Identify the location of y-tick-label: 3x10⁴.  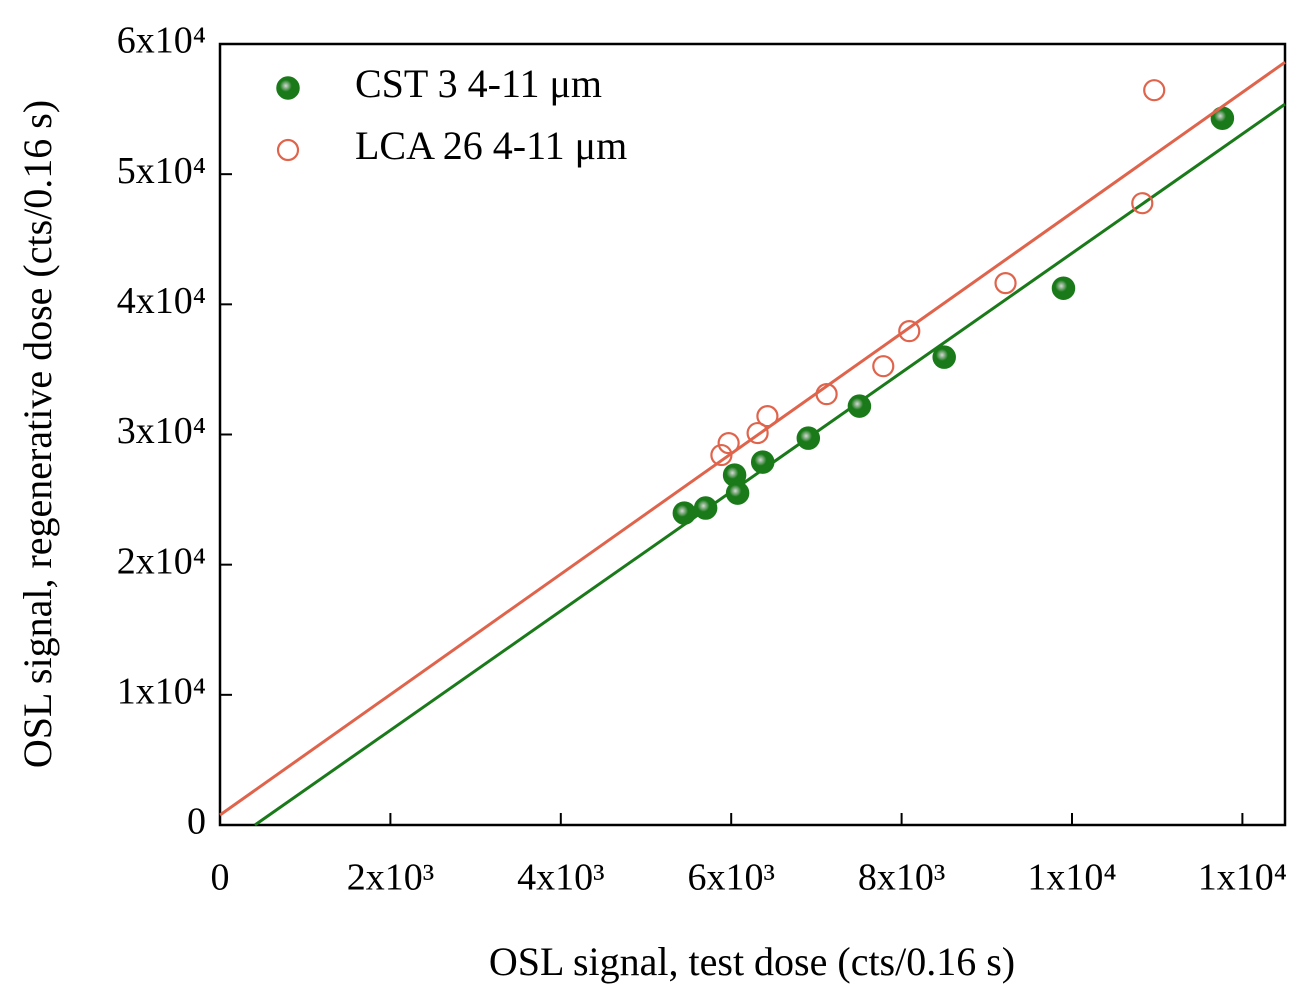
(161, 431).